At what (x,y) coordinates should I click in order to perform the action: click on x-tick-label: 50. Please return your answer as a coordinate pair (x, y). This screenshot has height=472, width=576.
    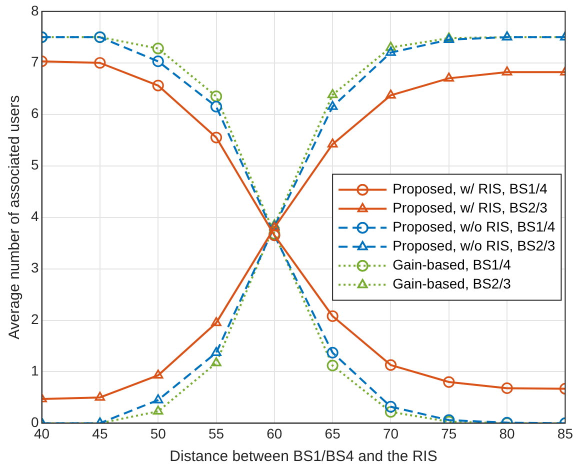
    Looking at the image, I should click on (158, 433).